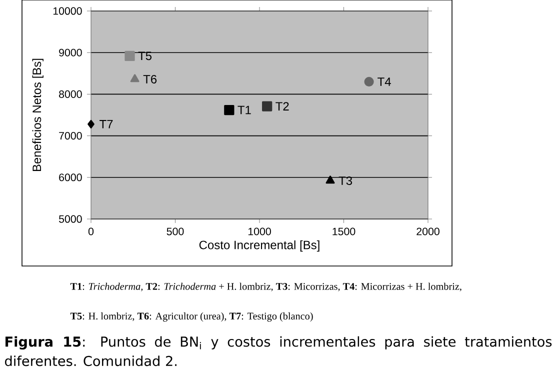 The width and height of the screenshot is (557, 379). What do you see at coordinates (70, 94) in the screenshot?
I see `y-tick-label: 8000` at bounding box center [70, 94].